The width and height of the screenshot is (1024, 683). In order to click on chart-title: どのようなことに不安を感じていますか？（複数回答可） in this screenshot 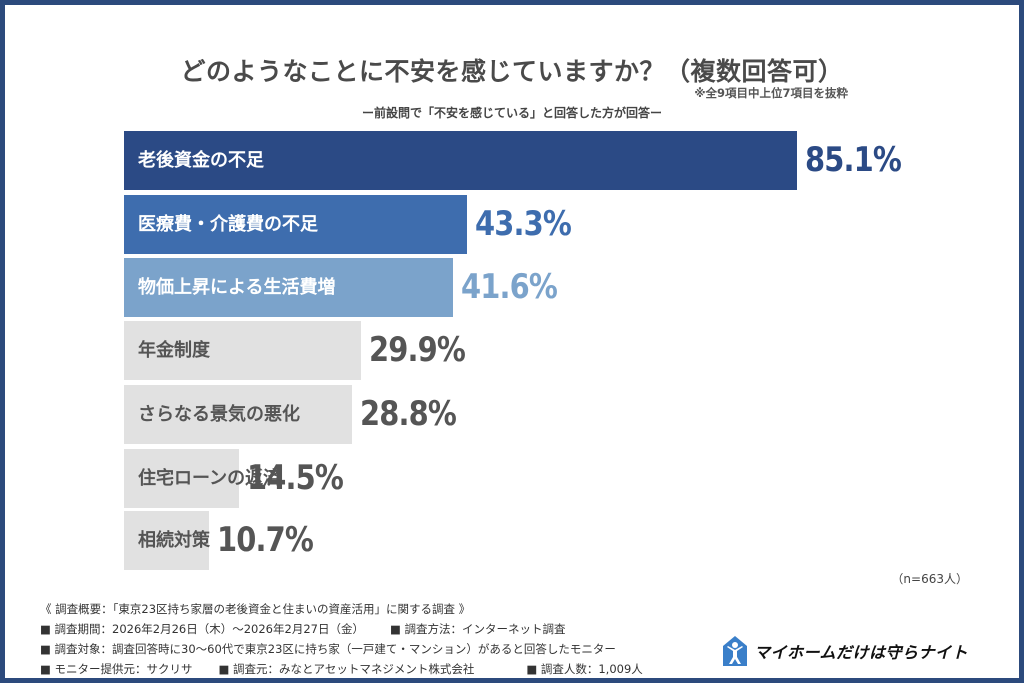, I will do `click(512, 71)`.